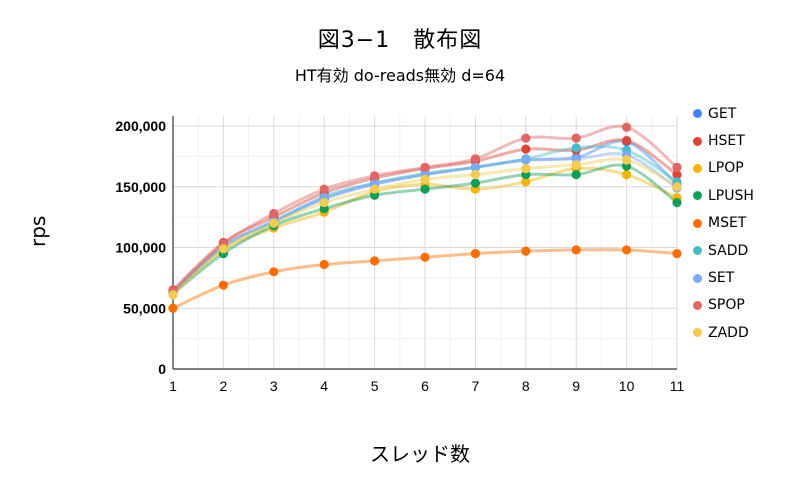 Image resolution: width=800 pixels, height=491 pixels. Describe the element at coordinates (375, 386) in the screenshot. I see `x-tick-label: 5` at that location.